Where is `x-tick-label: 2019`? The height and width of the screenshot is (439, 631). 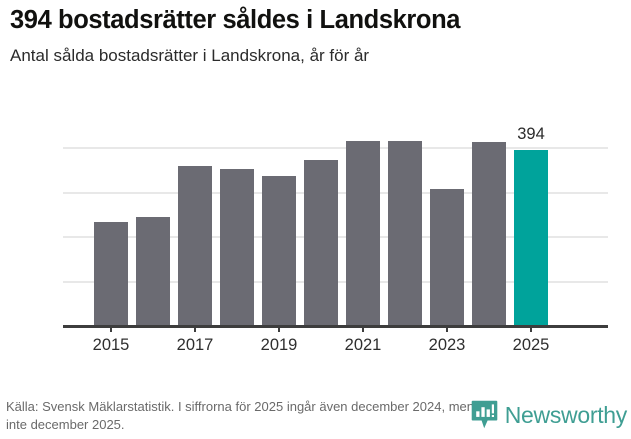 x-tick-label: 2019 is located at coordinates (279, 345).